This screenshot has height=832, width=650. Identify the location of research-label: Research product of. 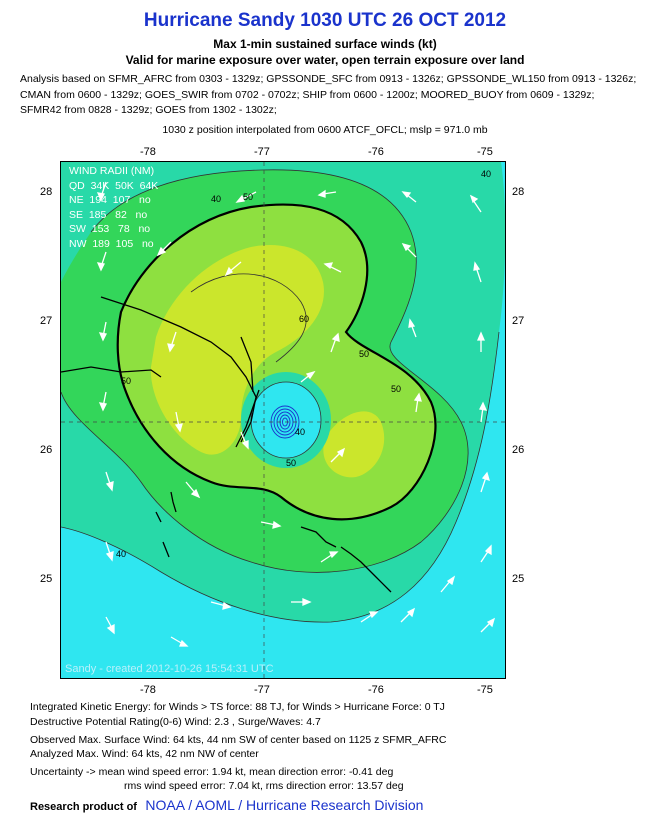
(83, 807).